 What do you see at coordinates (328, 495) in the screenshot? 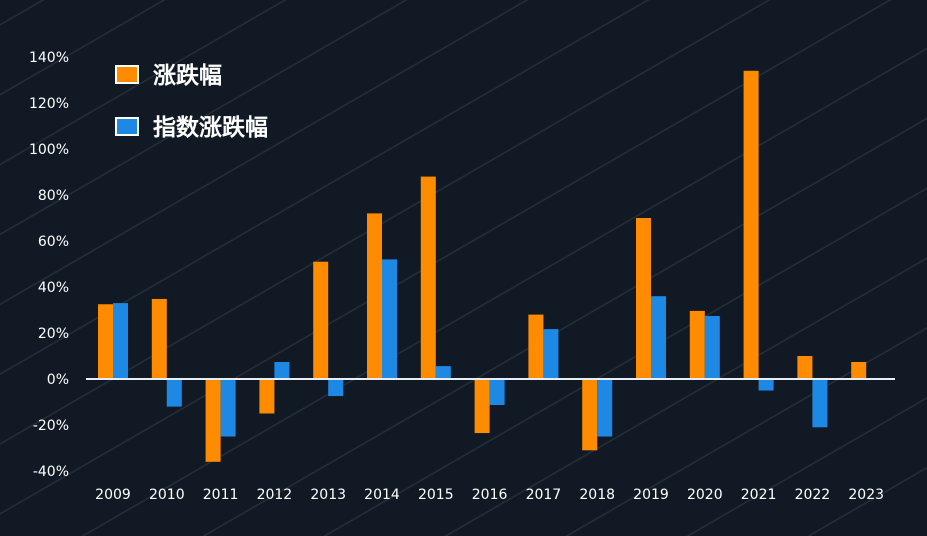
I see `x-tick-label: 2013` at bounding box center [328, 495].